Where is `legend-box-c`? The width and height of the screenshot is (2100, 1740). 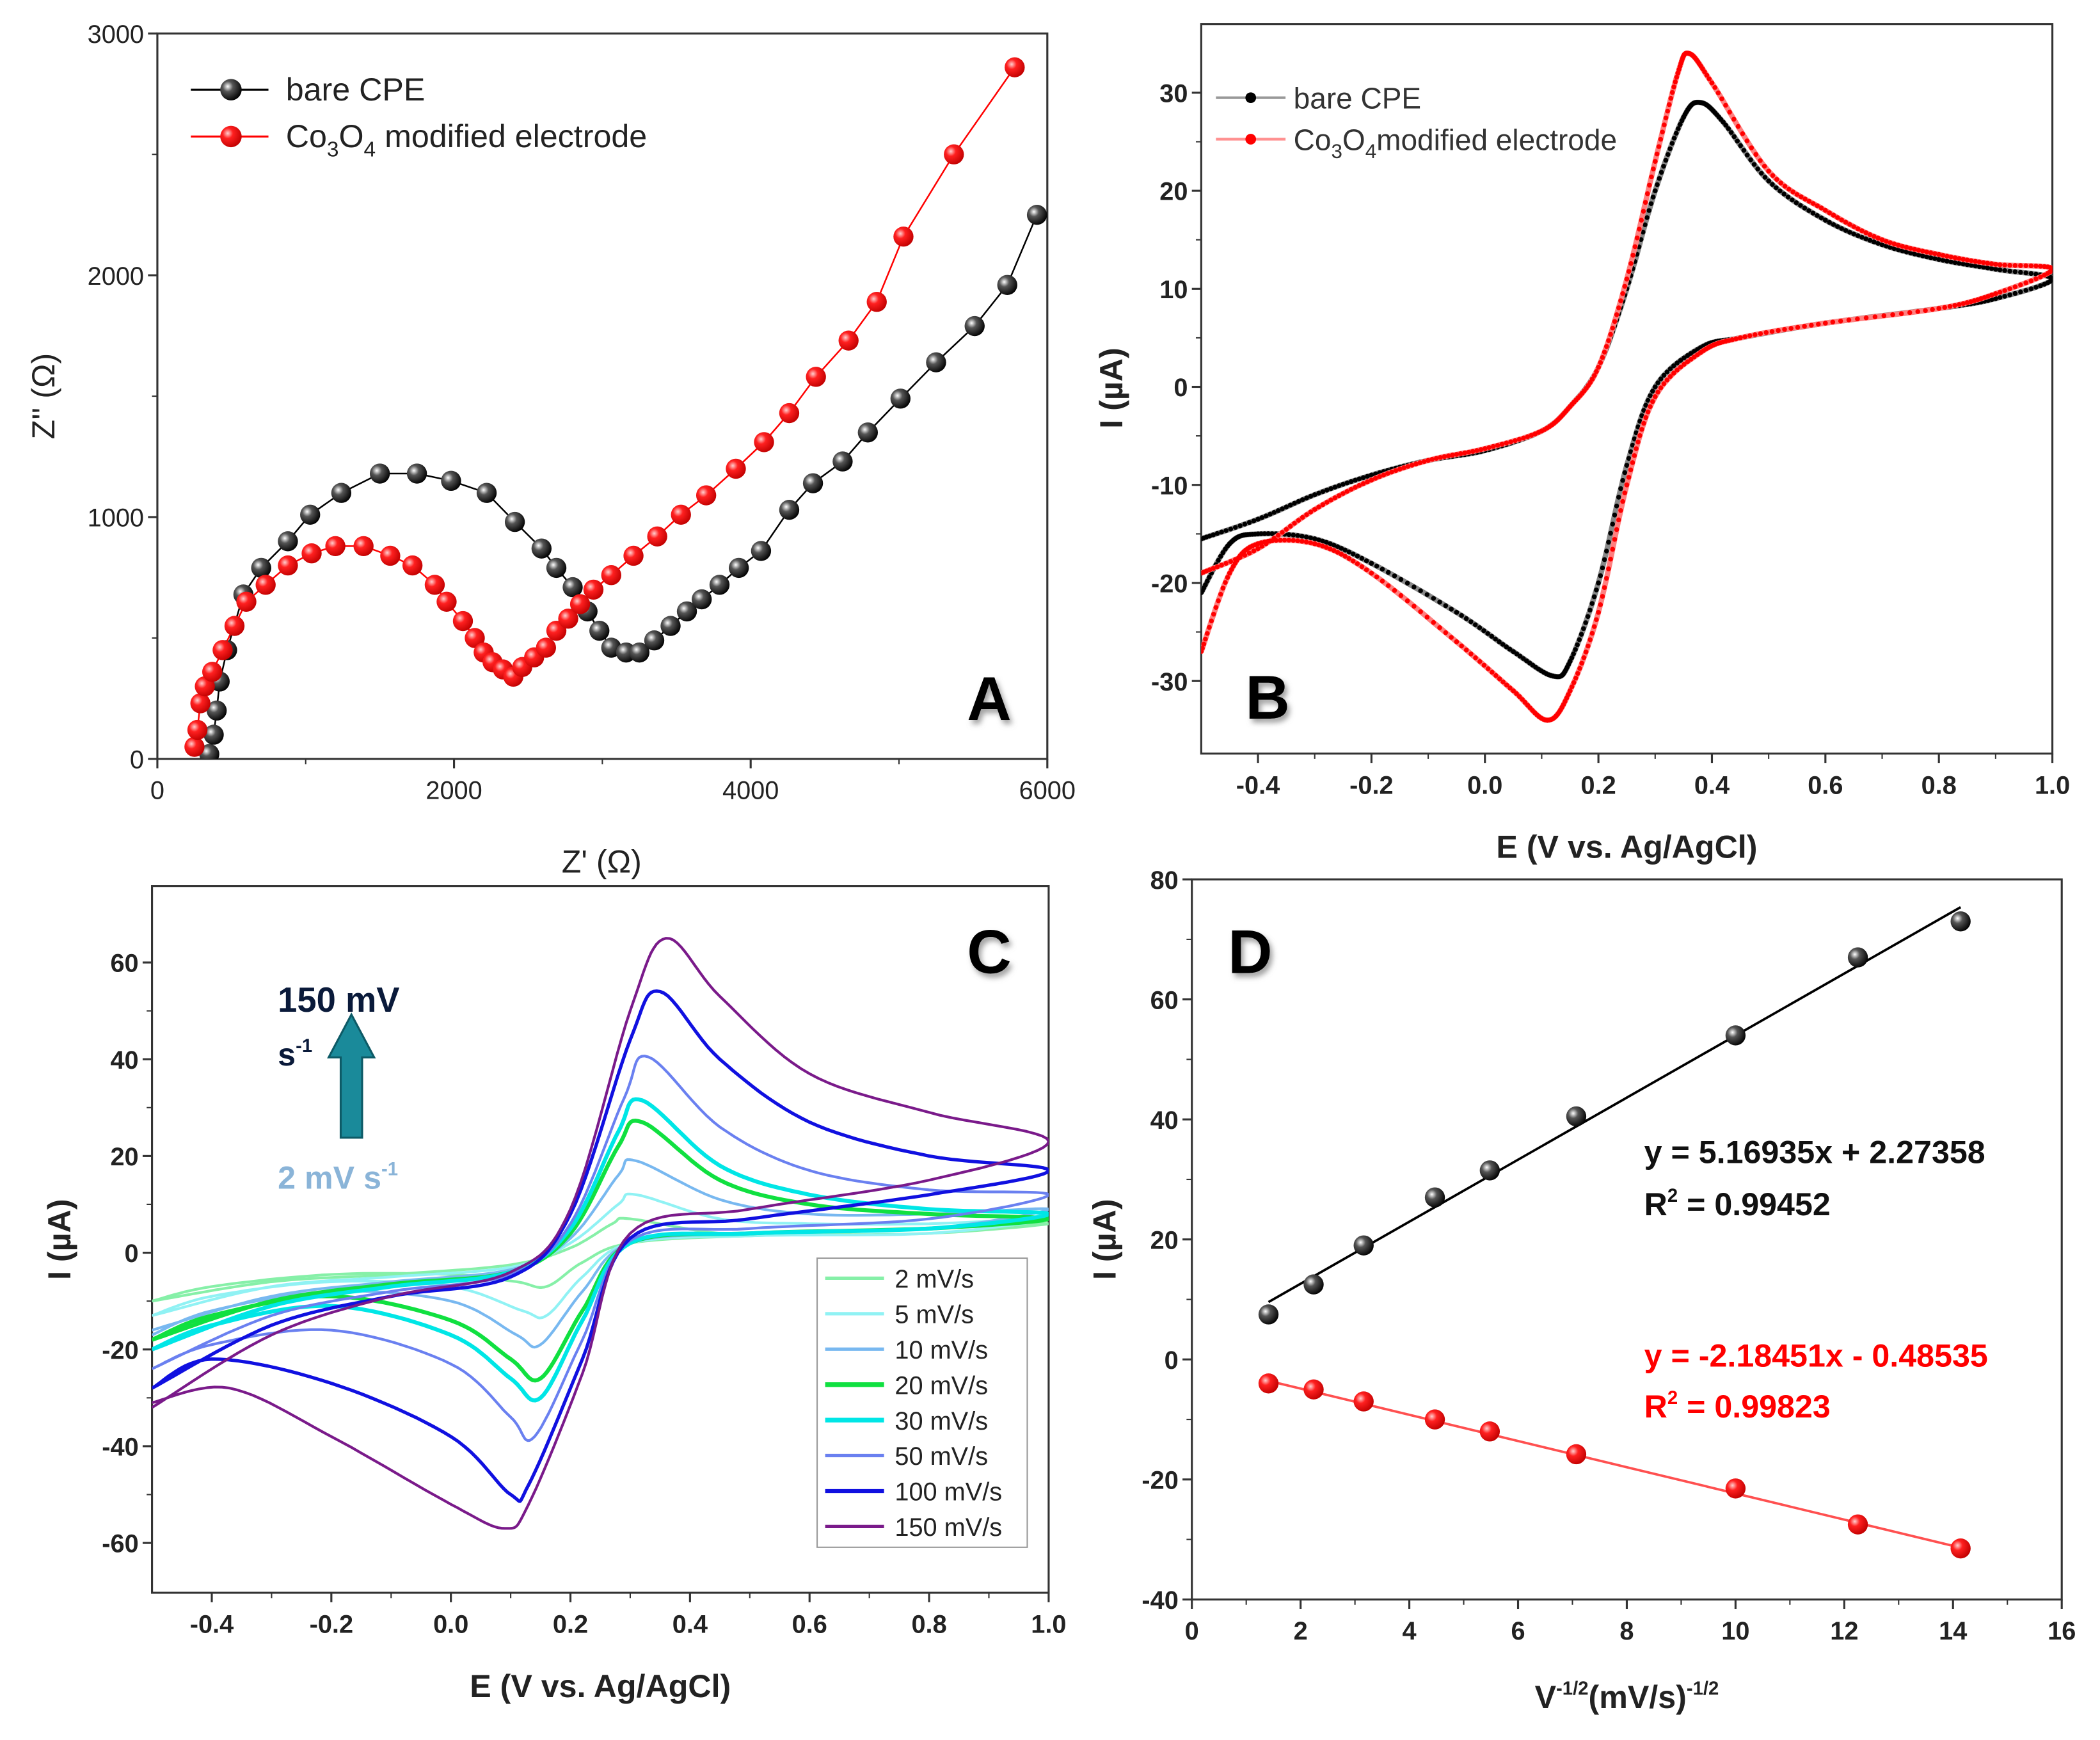
legend-box-c is located at coordinates (922, 1402).